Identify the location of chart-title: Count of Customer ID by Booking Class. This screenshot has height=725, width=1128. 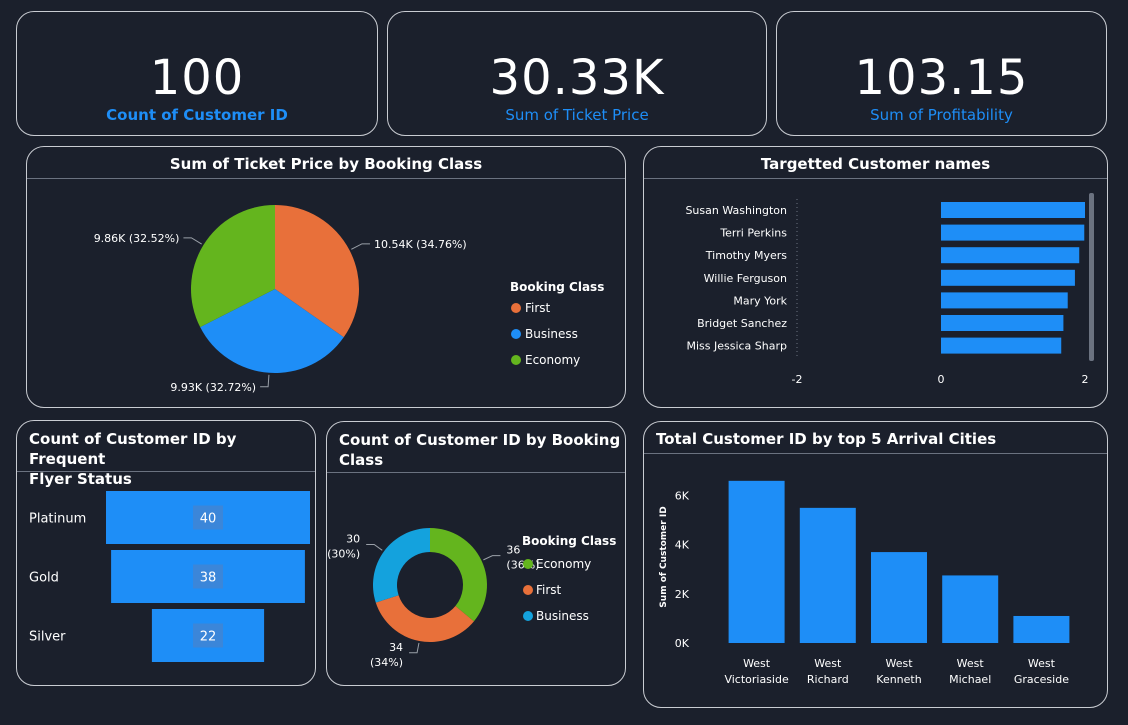
(482, 450).